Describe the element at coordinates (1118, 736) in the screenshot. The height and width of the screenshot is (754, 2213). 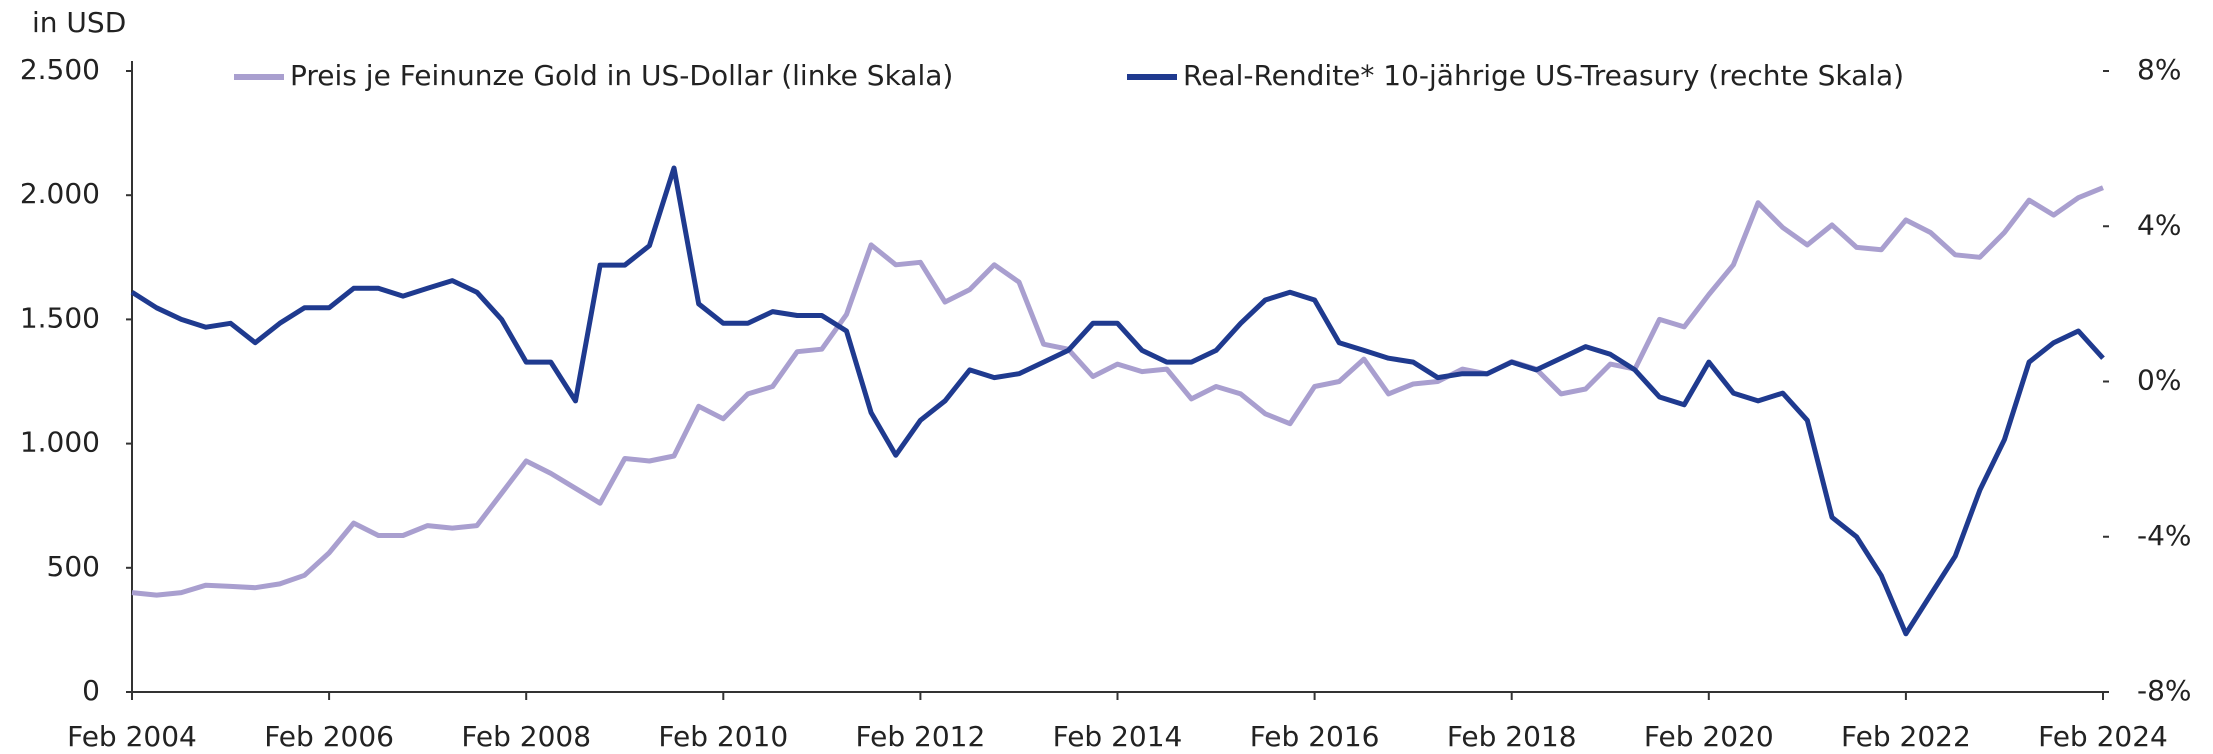
I see `x-tick-label: Feb 2014` at that location.